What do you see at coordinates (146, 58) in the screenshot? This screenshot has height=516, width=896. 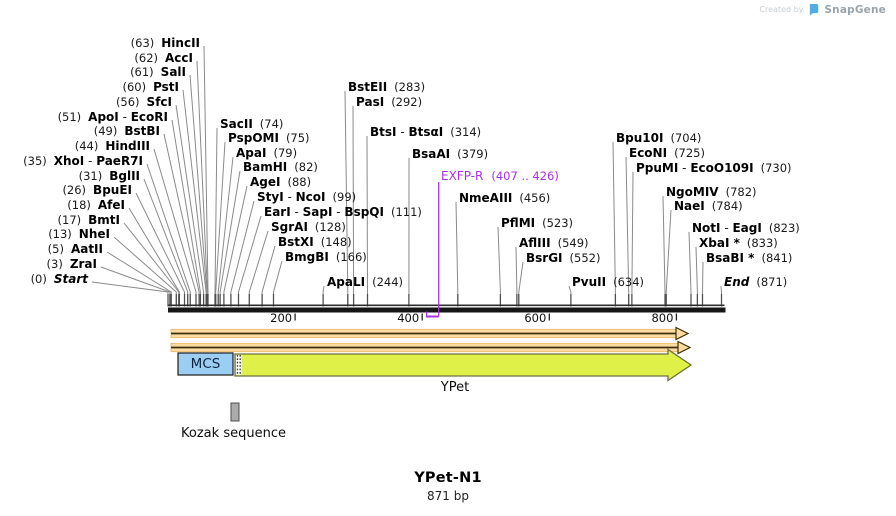 I see `site-position: (62)` at bounding box center [146, 58].